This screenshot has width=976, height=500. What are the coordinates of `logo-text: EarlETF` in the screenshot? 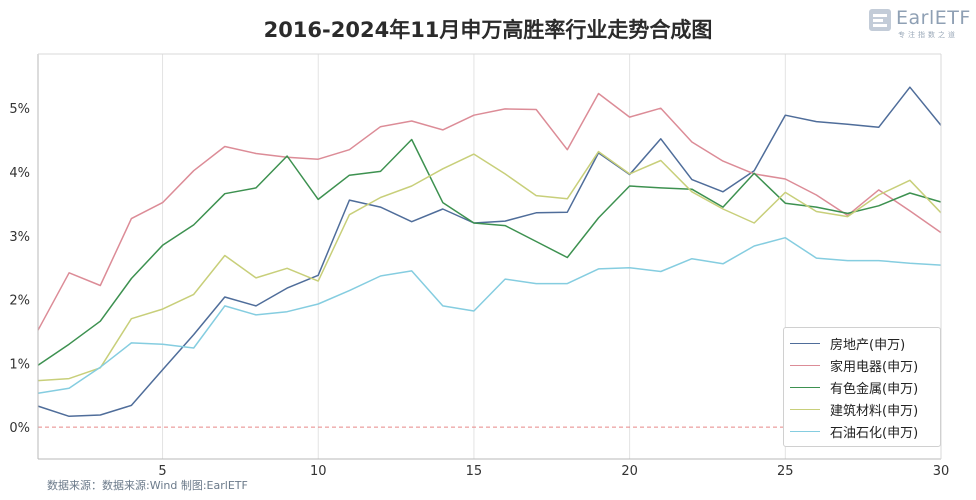 It's located at (933, 18).